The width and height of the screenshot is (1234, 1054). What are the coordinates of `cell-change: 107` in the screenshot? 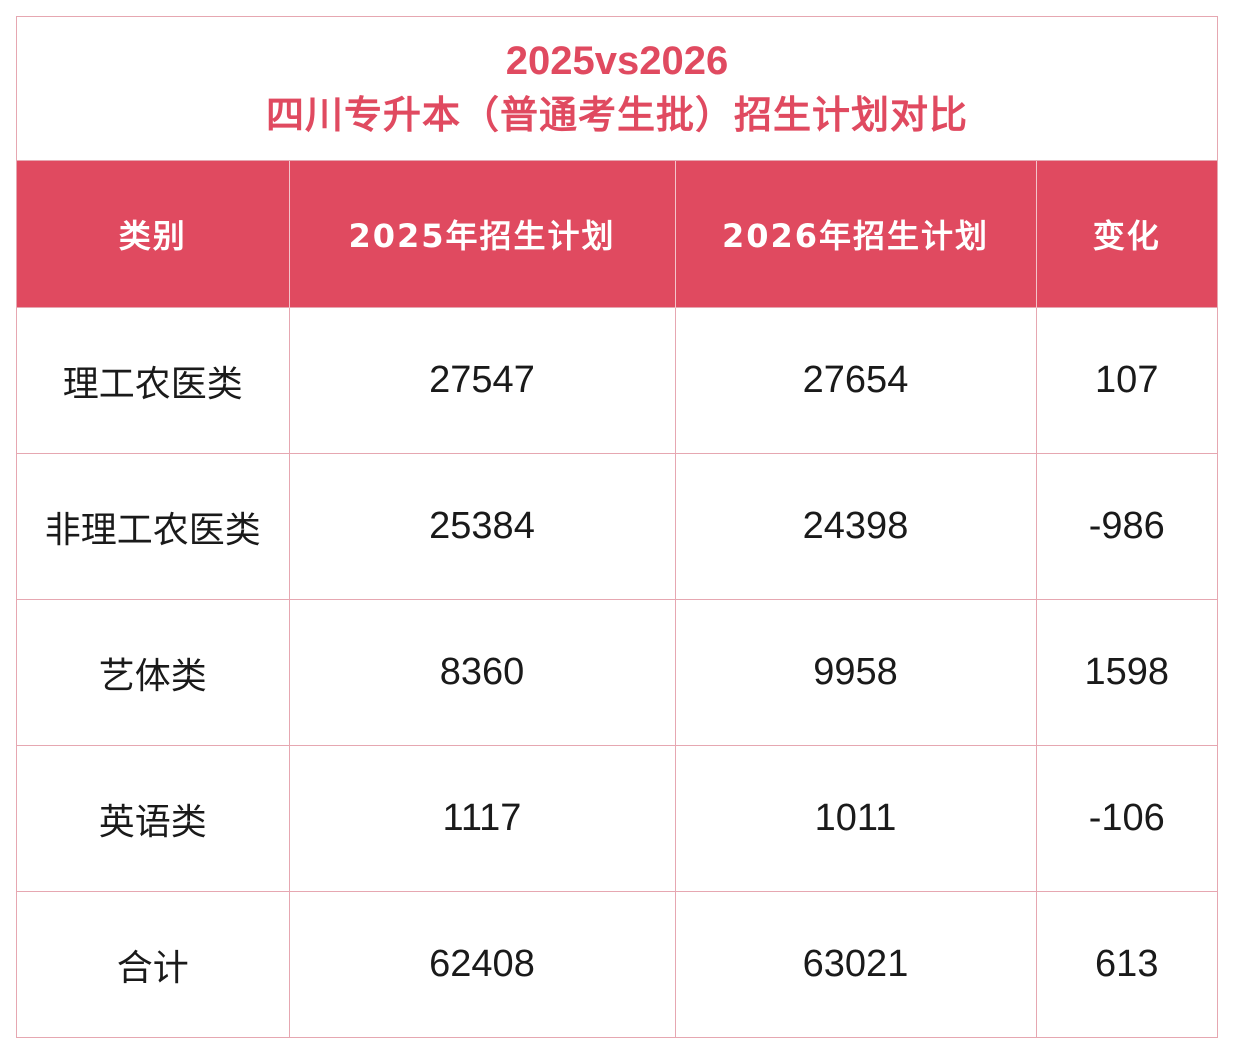 It's located at (1126, 380).